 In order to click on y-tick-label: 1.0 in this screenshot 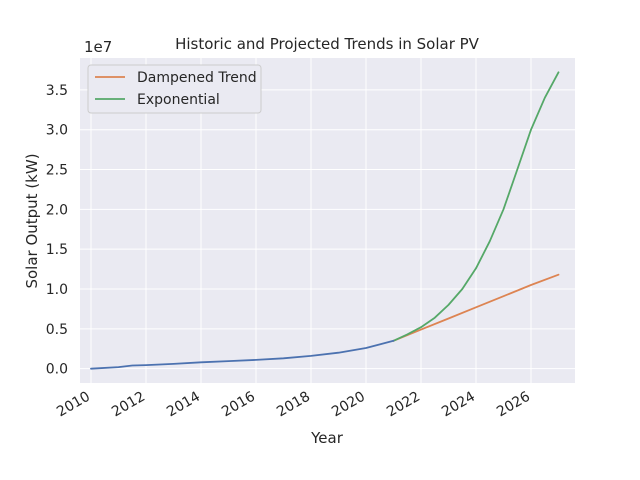, I will do `click(57, 290)`.